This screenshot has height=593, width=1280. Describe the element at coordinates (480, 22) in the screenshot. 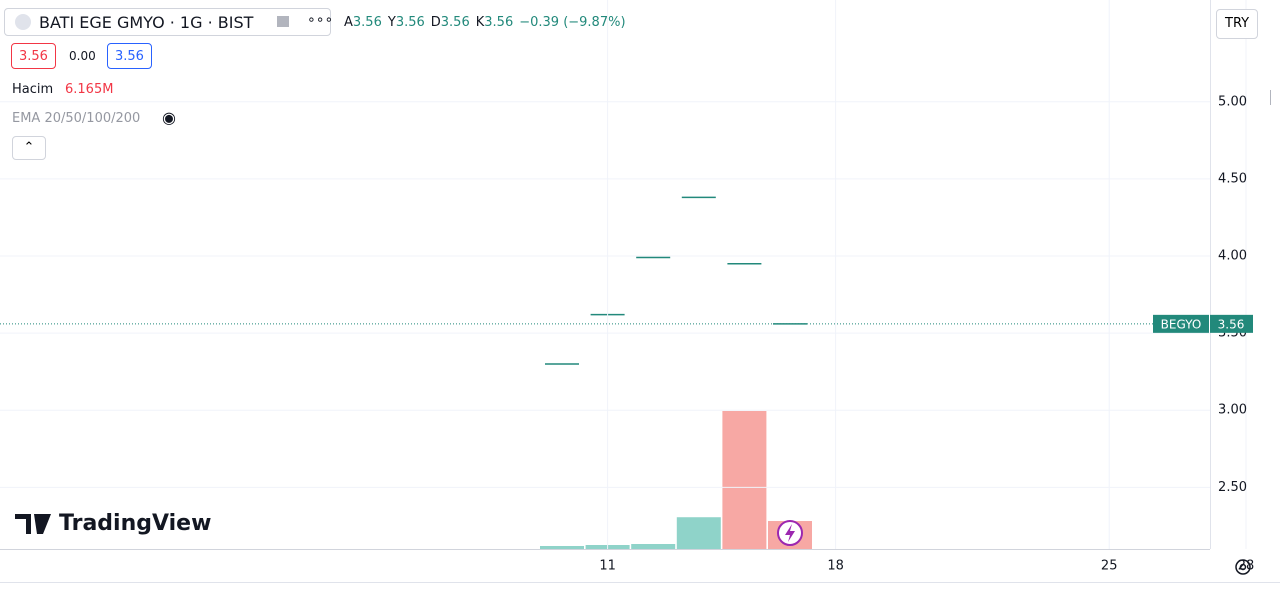

I see `ohlc-label: K` at that location.